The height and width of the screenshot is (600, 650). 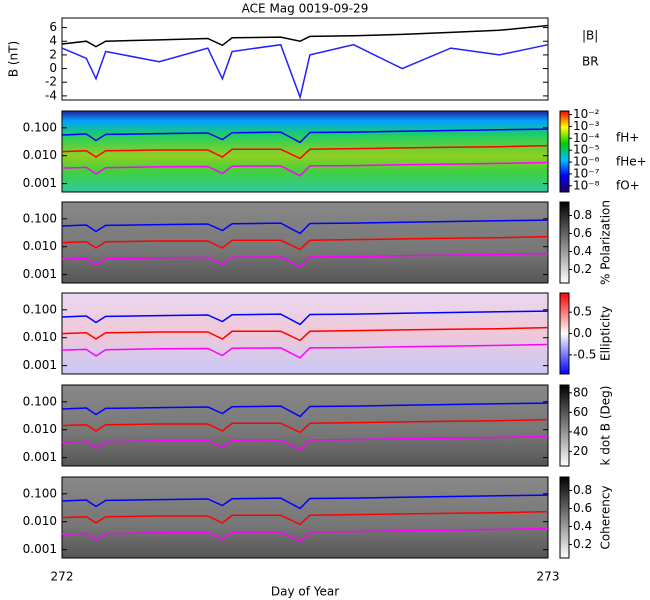 I want to click on y-tick-label: -2, so click(x=51, y=82).